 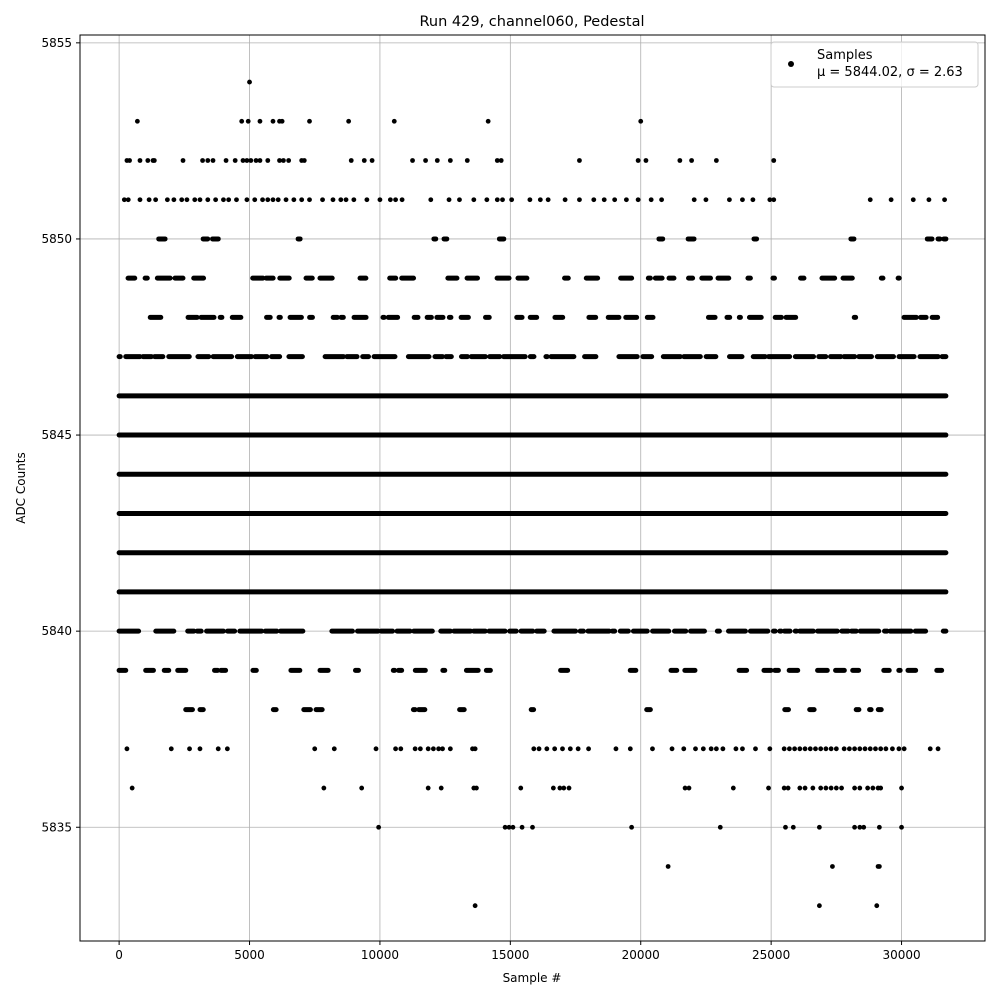 What do you see at coordinates (771, 955) in the screenshot?
I see `x-tick-label: 25000` at bounding box center [771, 955].